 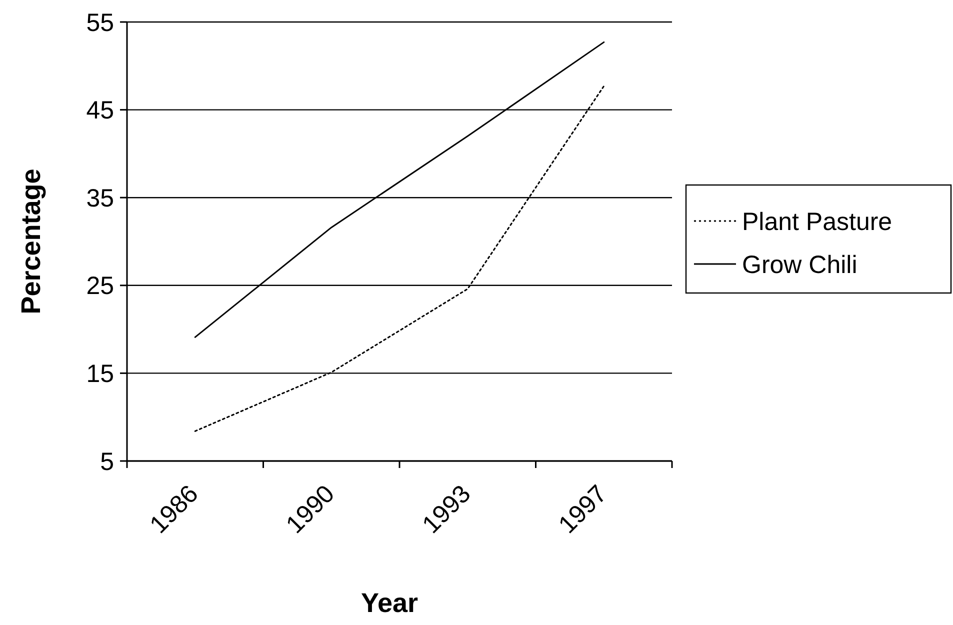 What do you see at coordinates (389, 603) in the screenshot?
I see `x-axis-title: Year` at bounding box center [389, 603].